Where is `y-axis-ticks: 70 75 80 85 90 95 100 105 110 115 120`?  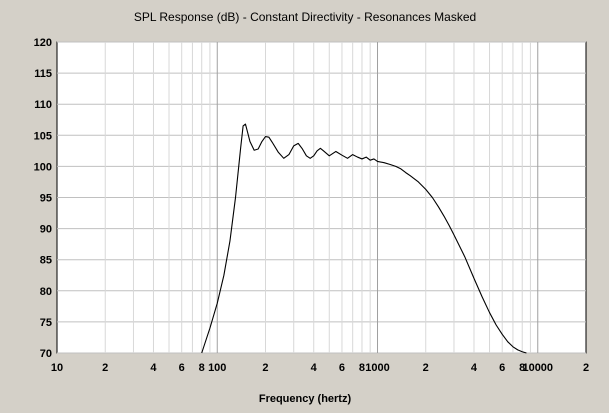 y-axis-ticks: 70 75 80 85 90 95 100 105 110 115 120 is located at coordinates (43, 198).